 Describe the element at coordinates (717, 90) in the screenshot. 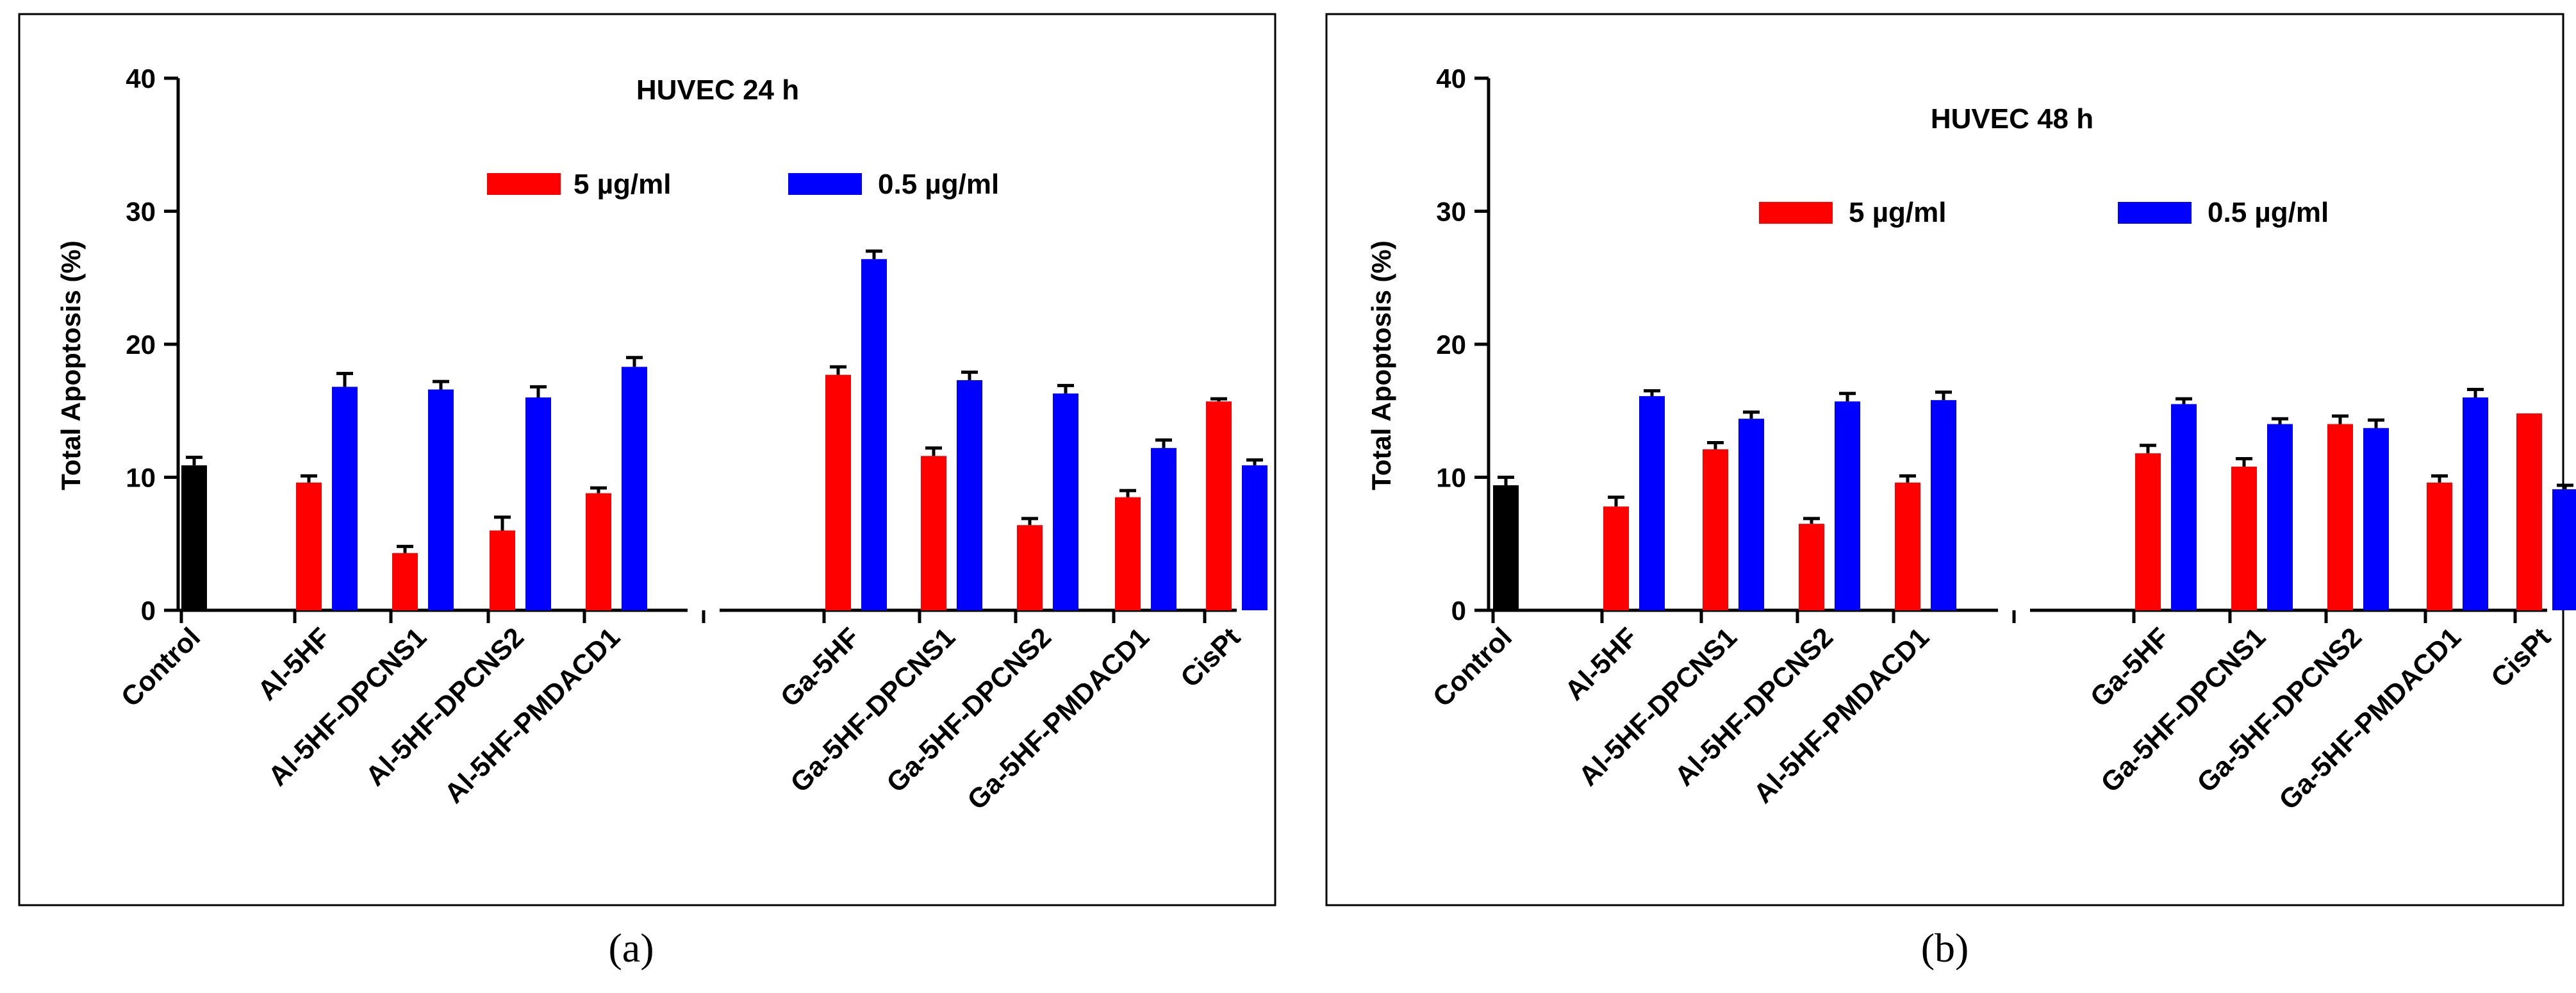

I see `chart-title: HUVEC 24 h` at that location.